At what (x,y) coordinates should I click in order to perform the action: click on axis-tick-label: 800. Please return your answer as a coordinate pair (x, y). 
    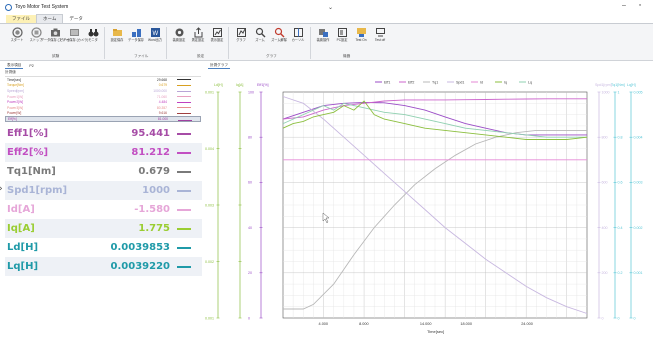
    Looking at the image, I should click on (605, 138).